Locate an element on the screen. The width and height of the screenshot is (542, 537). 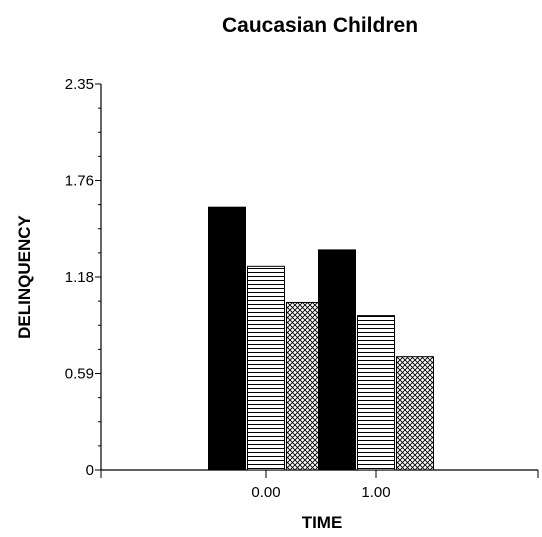
y-tick-label: 0.59 is located at coordinates (79, 374).